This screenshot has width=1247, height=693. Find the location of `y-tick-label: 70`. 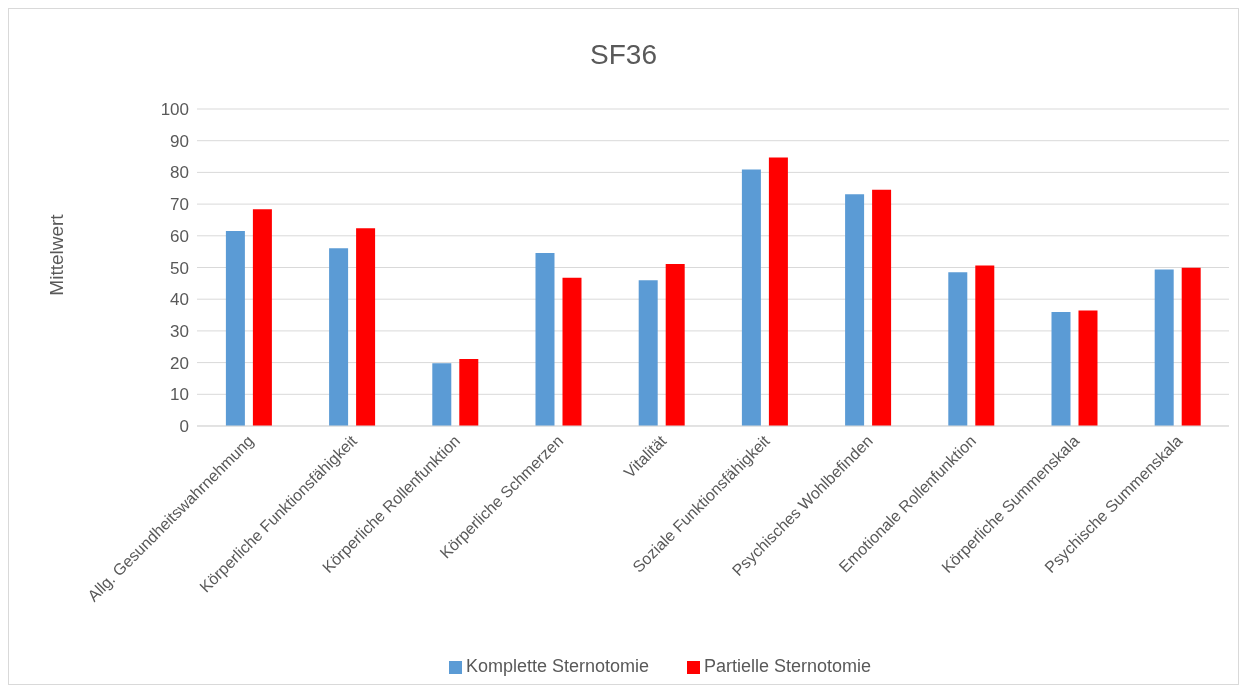

y-tick-label: 70 is located at coordinates (179, 205).